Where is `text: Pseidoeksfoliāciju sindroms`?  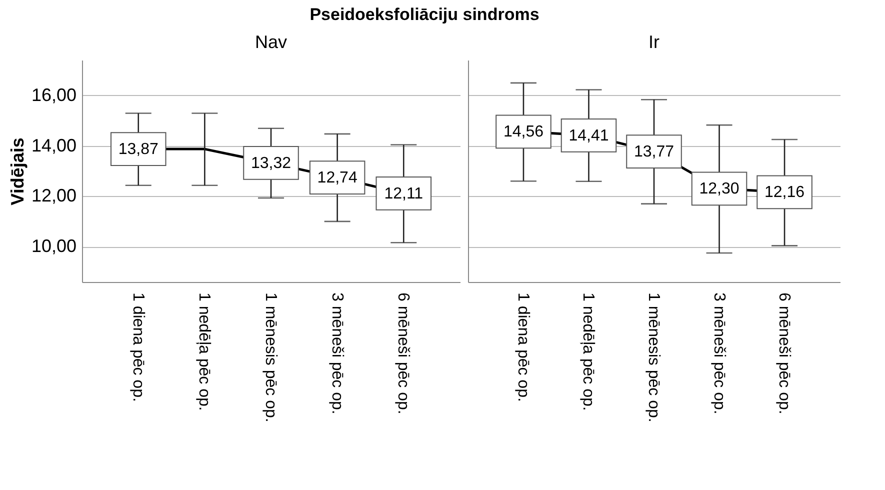
text: Pseidoeksfoliāciju sindroms is located at coordinates (425, 14).